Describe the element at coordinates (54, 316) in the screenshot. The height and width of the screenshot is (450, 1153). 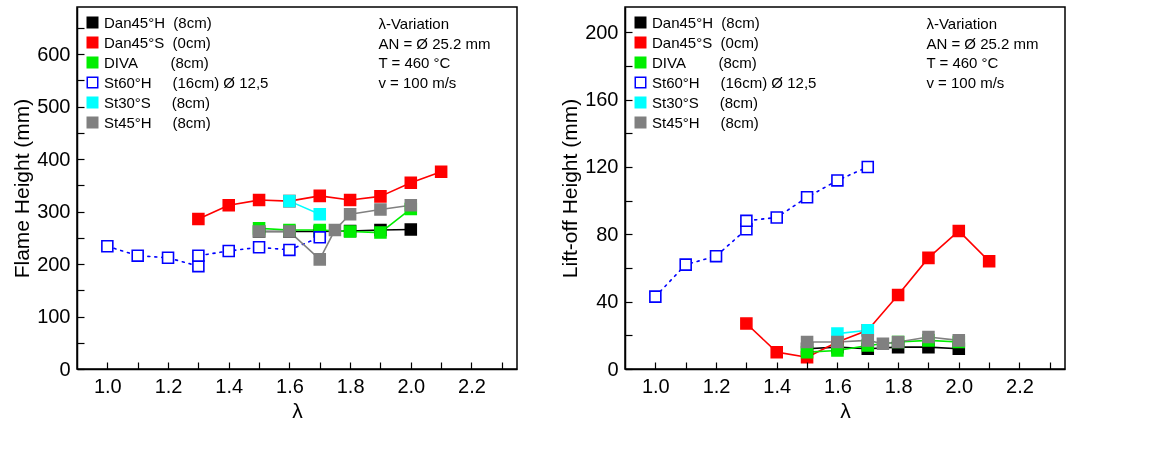
I see `y-tick-label: 100` at that location.